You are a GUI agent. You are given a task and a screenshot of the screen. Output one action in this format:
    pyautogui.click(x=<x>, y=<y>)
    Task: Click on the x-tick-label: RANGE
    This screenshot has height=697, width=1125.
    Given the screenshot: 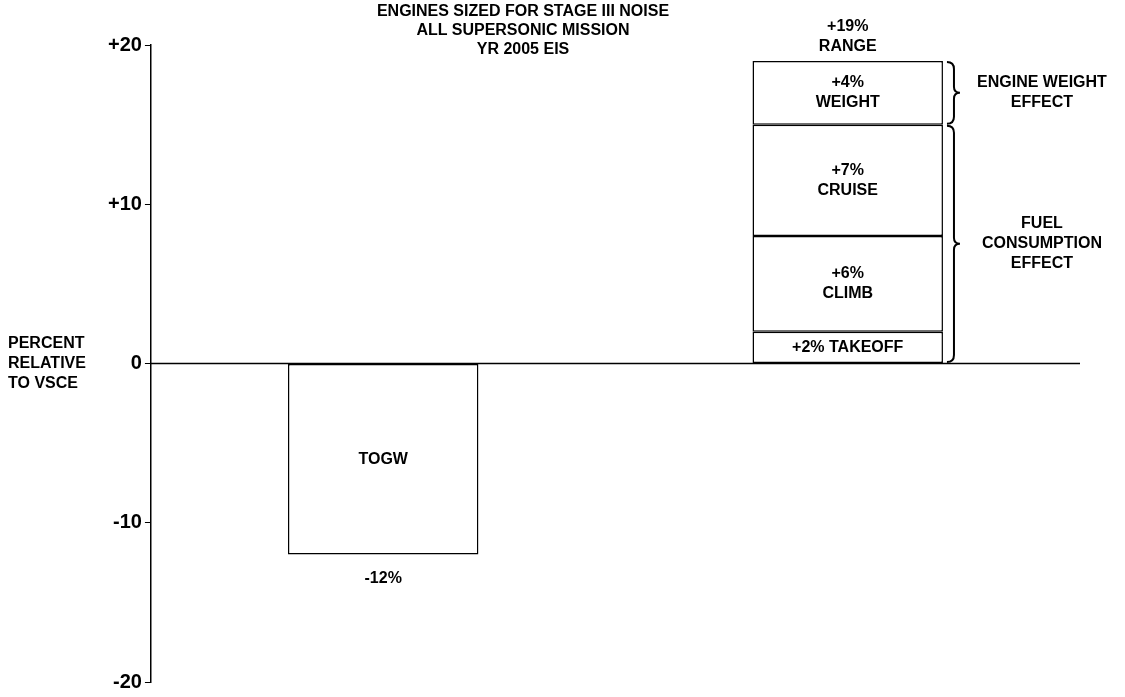 What is the action you would take?
    pyautogui.click(x=847, y=46)
    